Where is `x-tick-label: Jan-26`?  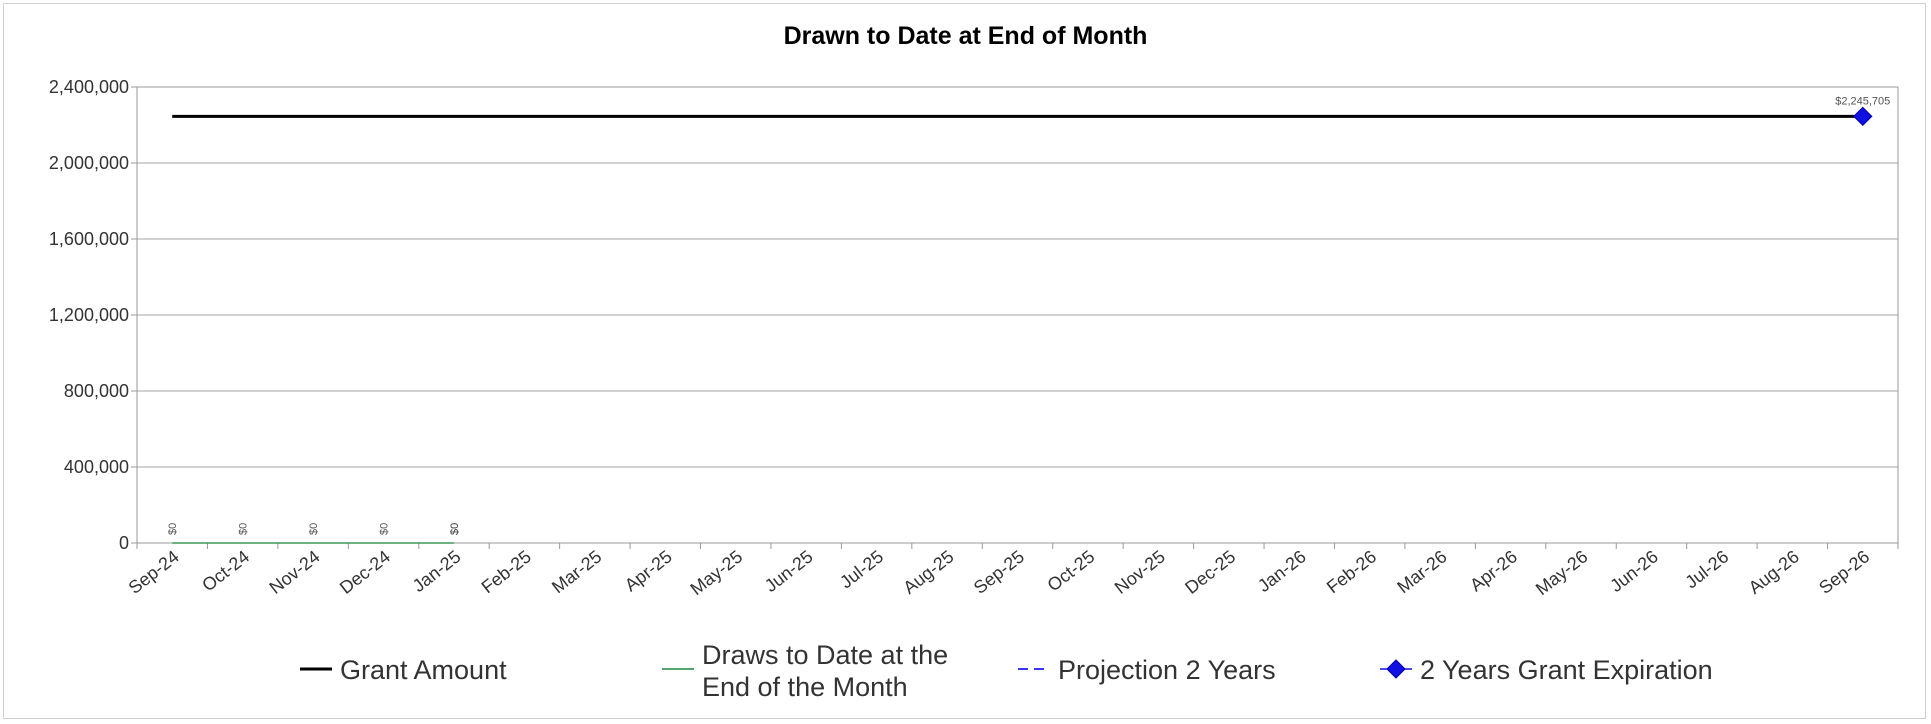
x-tick-label: Jan-26 is located at coordinates (1282, 571).